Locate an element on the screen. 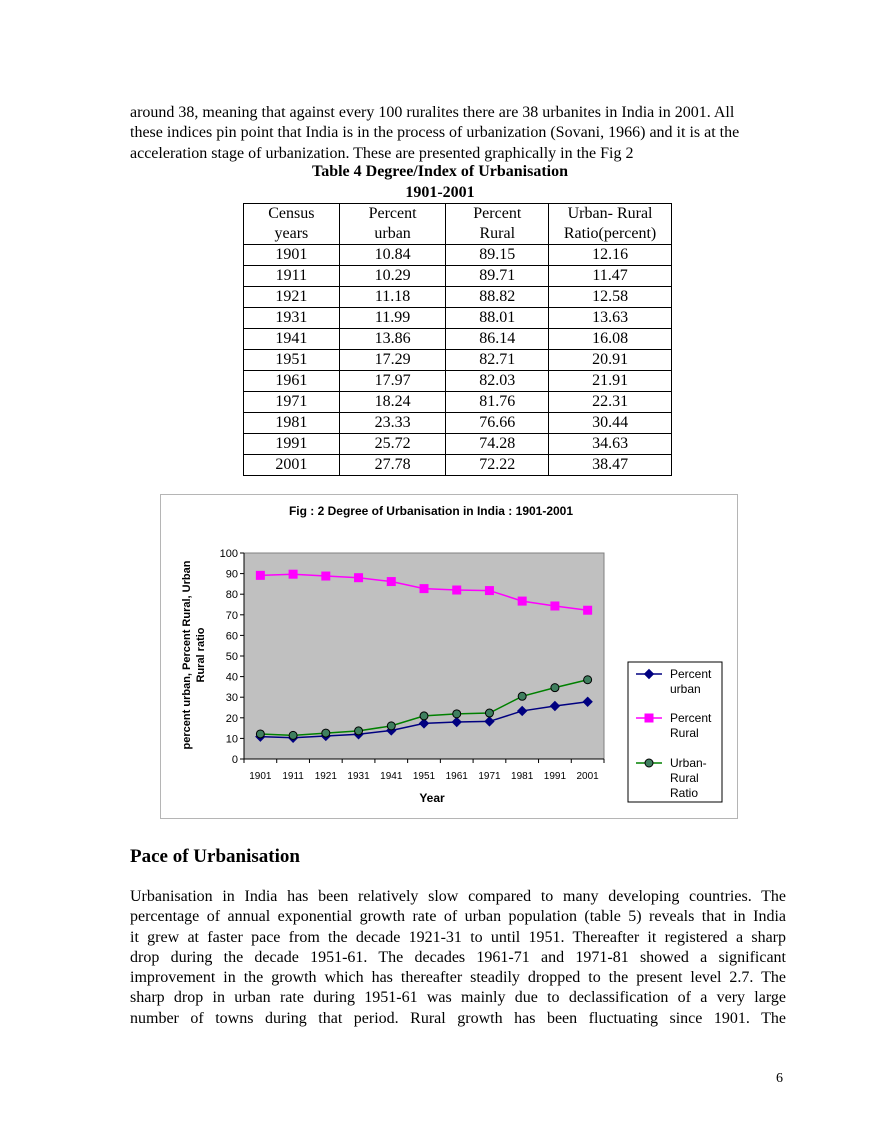 This screenshot has width=880, height=1139. table-cell: 1911 is located at coordinates (291, 276).